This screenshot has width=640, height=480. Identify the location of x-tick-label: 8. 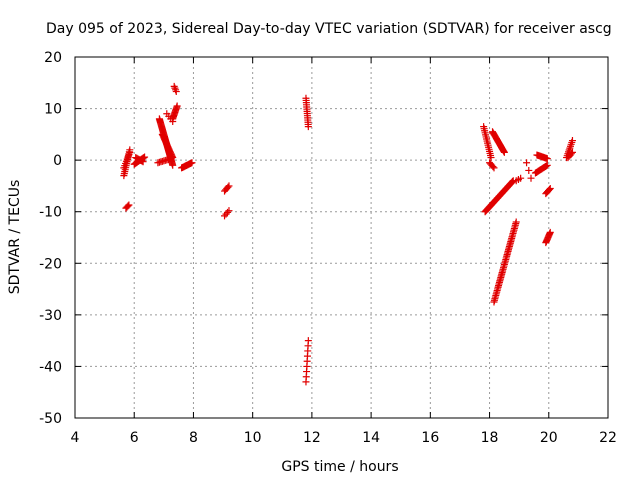
(193, 438).